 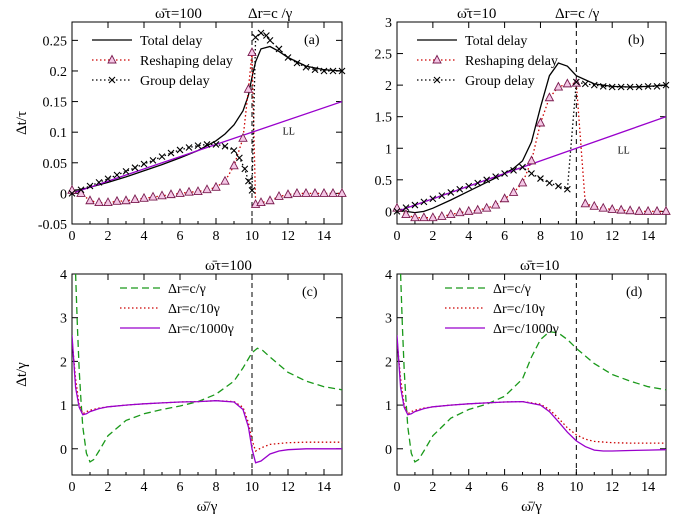 I want to click on x-tick-label: 8, so click(x=540, y=236).